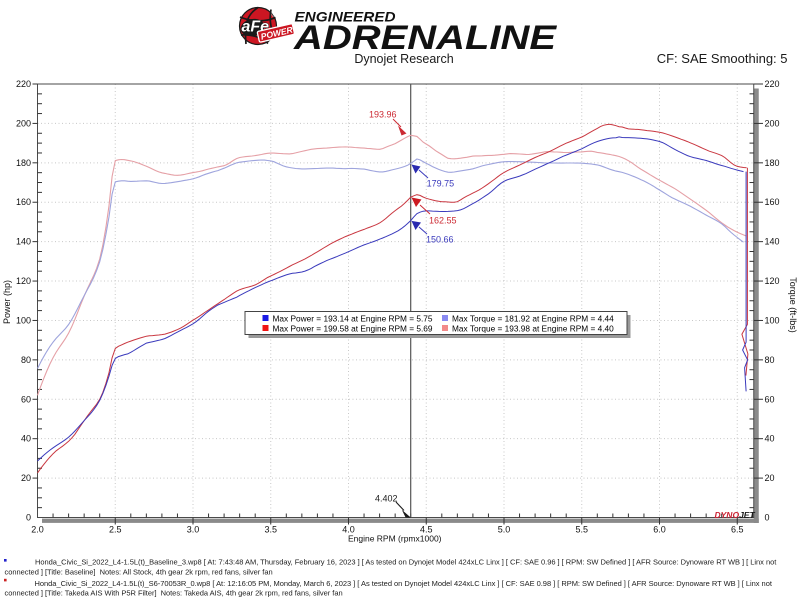  What do you see at coordinates (7, 302) in the screenshot?
I see `svg-text: Power (hp)` at bounding box center [7, 302].